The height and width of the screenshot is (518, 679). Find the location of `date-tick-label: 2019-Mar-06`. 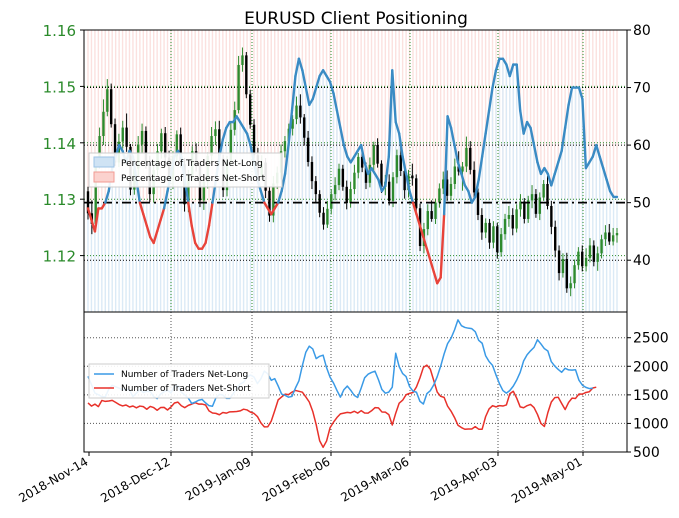

date-tick-label: 2019-Mar-06 is located at coordinates (374, 479).